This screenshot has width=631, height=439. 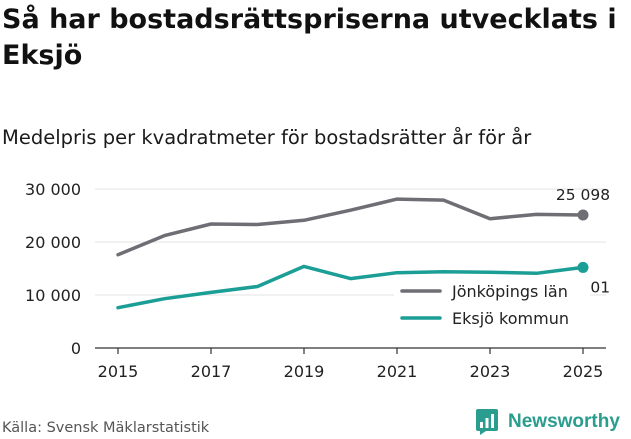 I want to click on source-note: Källa: Svensk Mäklarstatistik, so click(x=106, y=428).